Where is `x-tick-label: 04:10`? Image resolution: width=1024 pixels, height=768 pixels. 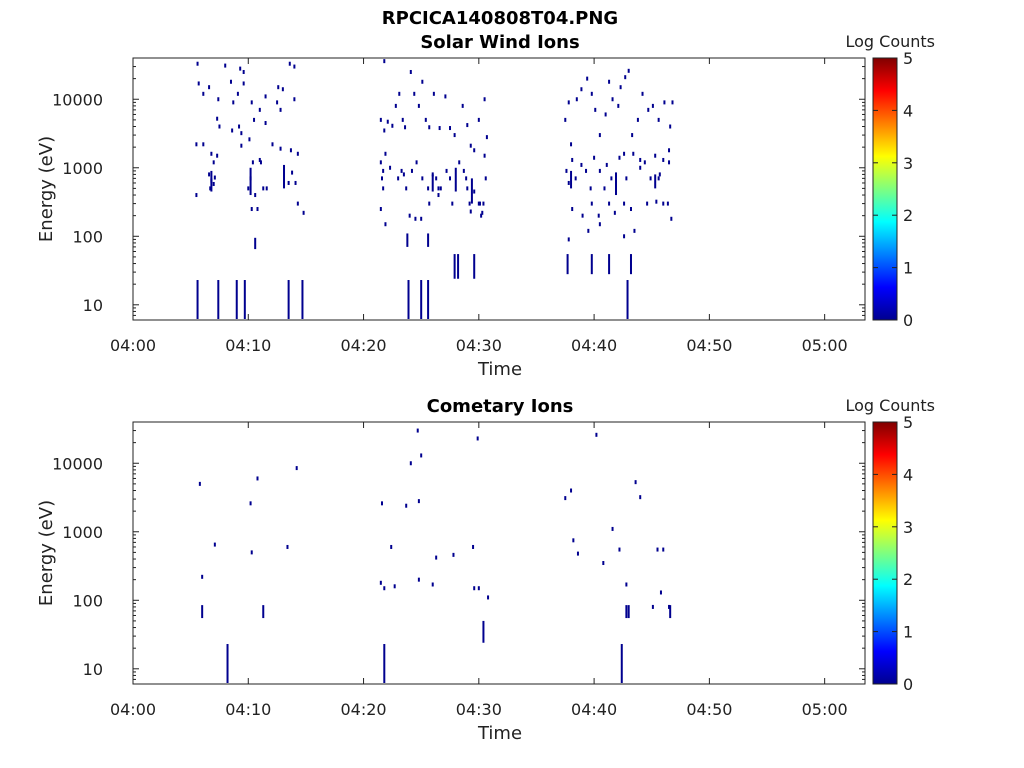
x-tick-label: 04:10 is located at coordinates (248, 345).